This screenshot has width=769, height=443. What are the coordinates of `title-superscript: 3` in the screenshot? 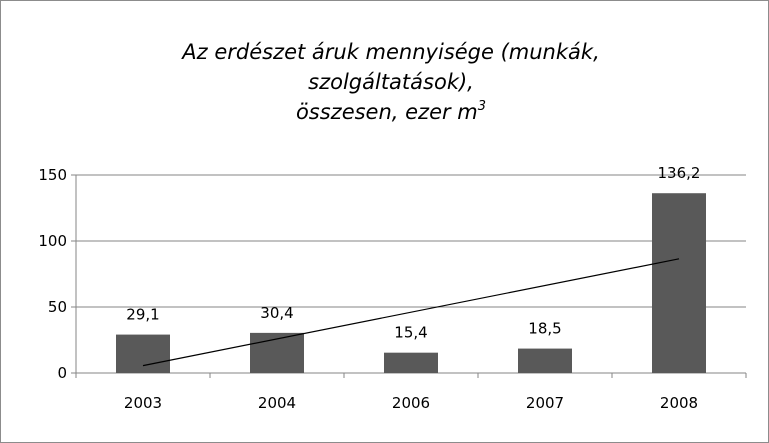 It's located at (482, 106).